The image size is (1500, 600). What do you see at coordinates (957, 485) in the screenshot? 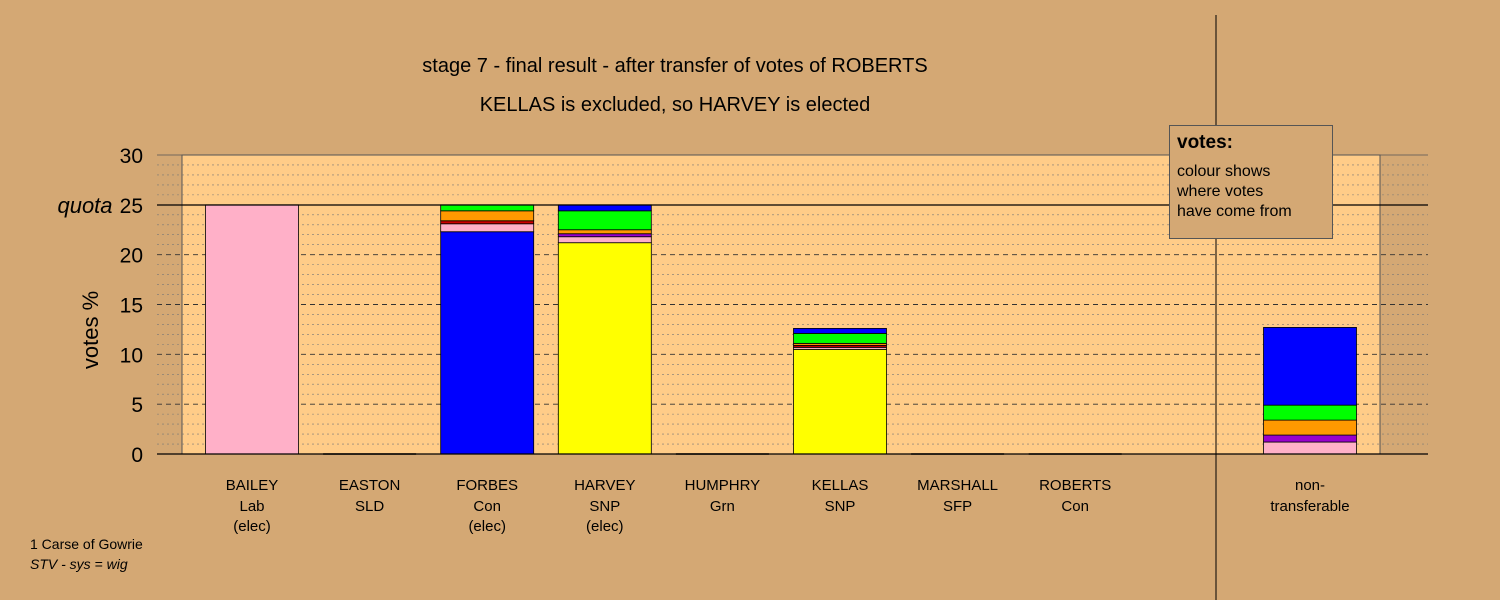
I see `candidate-name-label: MARSHALL` at bounding box center [957, 485].